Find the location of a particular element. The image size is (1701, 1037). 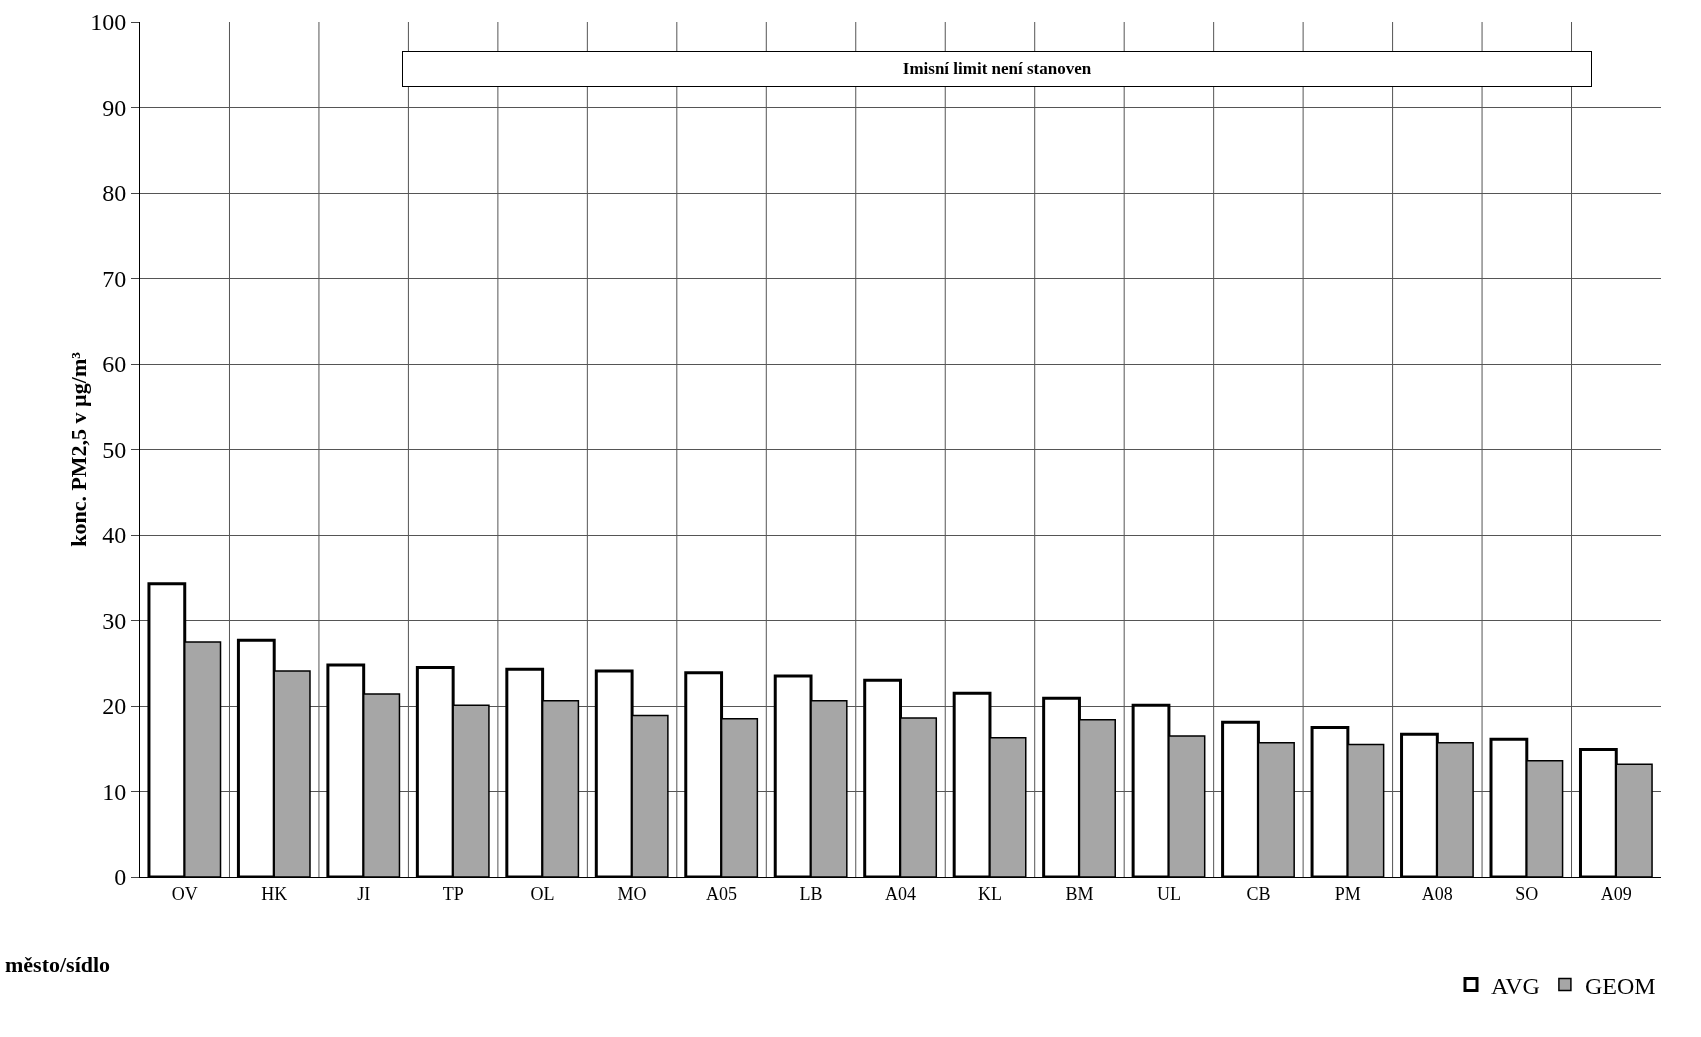

x-tick-label: LB is located at coordinates (811, 893).